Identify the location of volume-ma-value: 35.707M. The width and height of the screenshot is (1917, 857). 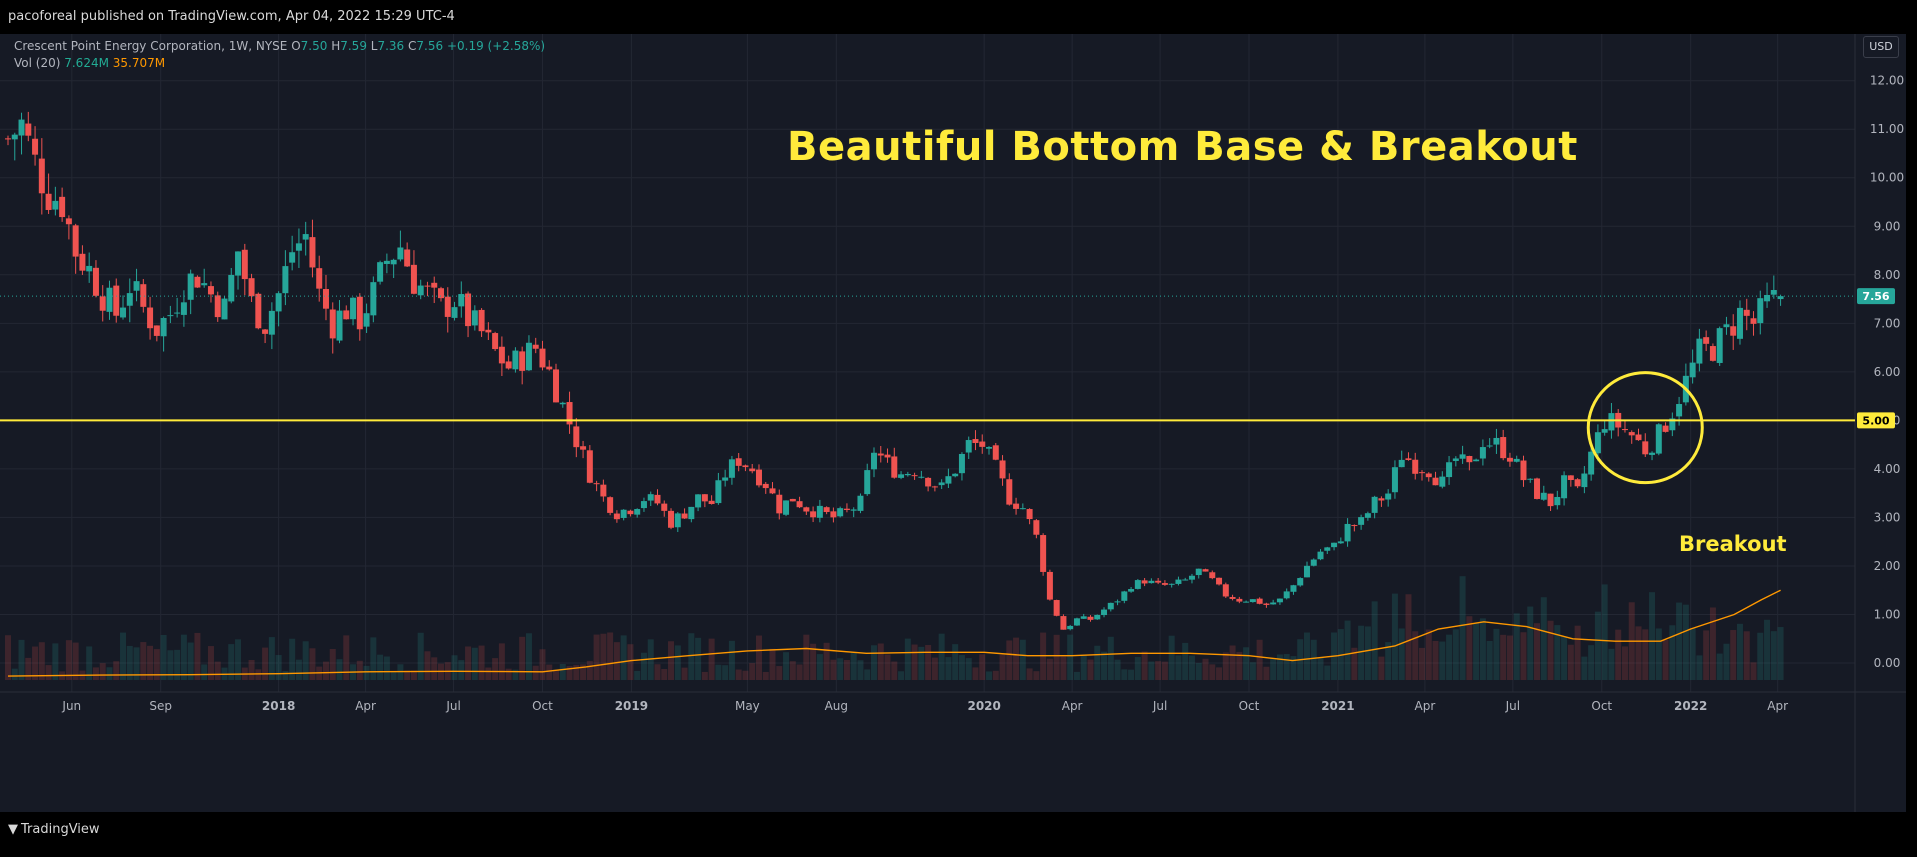
(139, 63).